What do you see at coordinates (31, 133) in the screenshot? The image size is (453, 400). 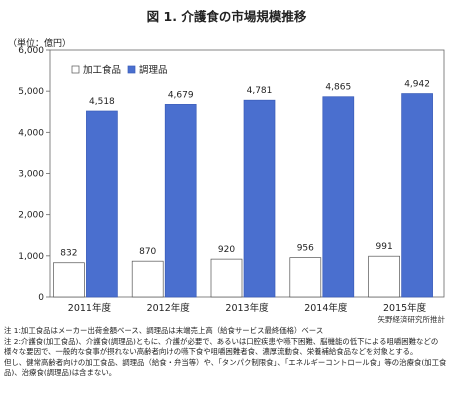 I see `y-tick-label: 4,000` at bounding box center [31, 133].